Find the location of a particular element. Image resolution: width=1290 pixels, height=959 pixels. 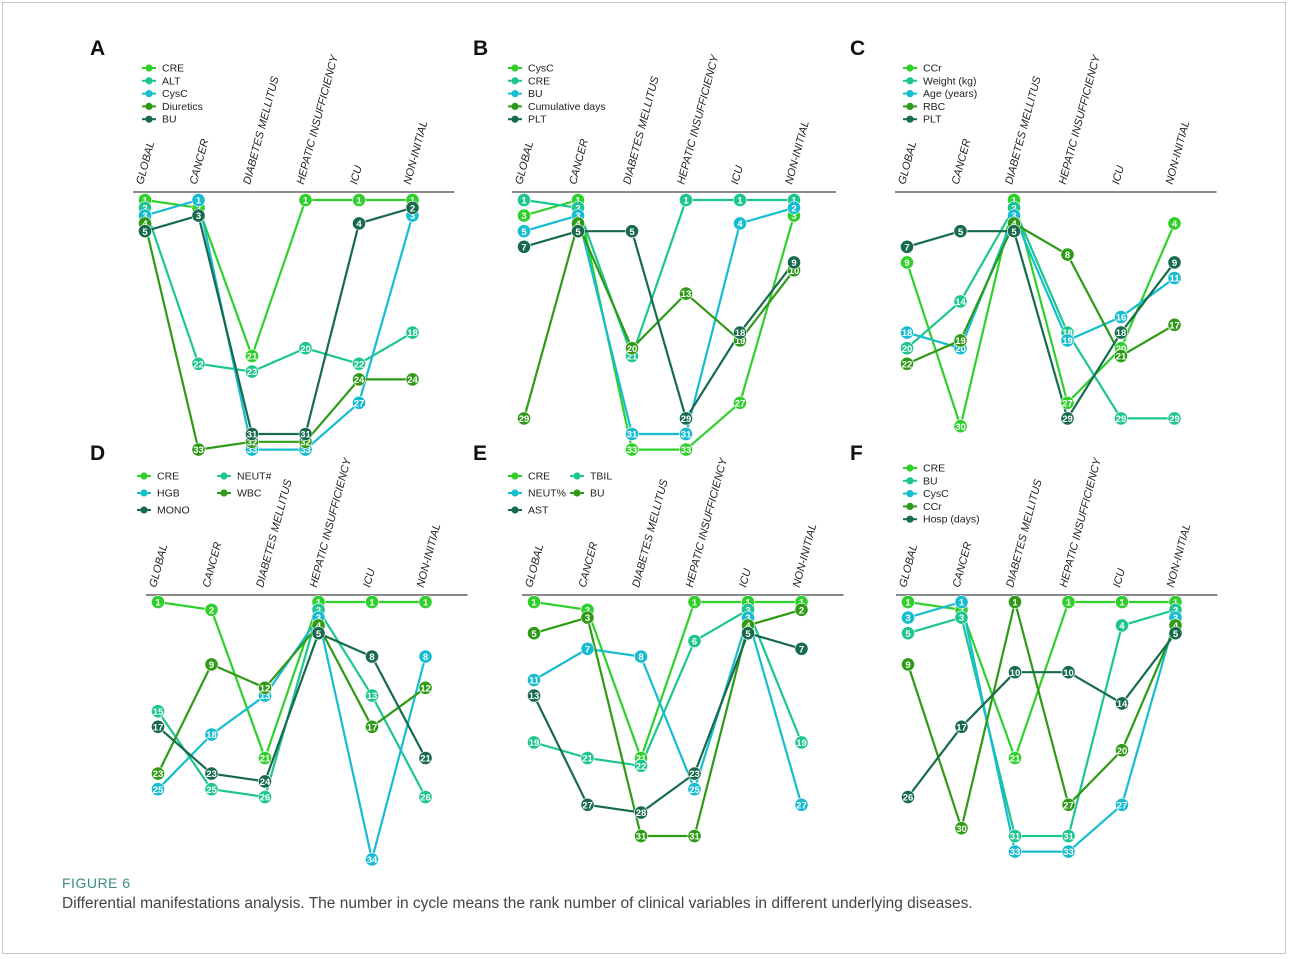

legend-item: AST is located at coordinates (528, 511).